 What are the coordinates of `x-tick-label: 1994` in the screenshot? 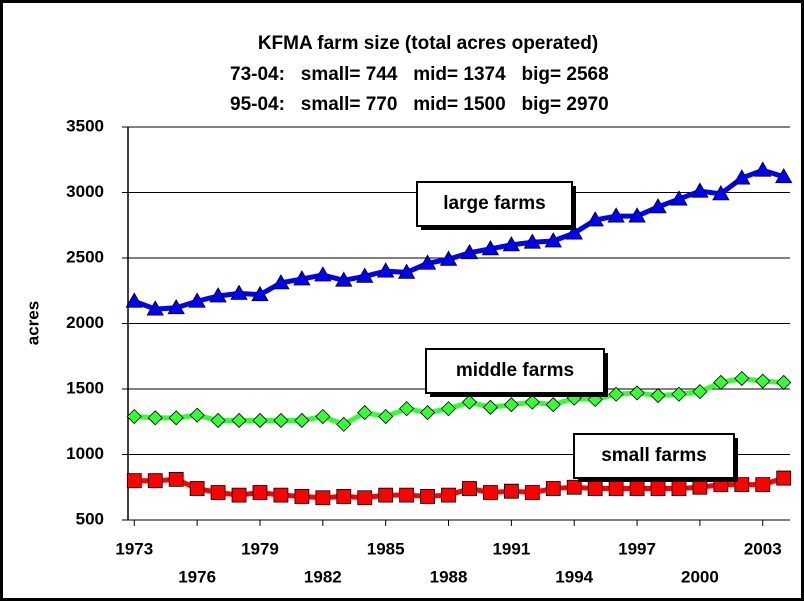 It's located at (574, 576).